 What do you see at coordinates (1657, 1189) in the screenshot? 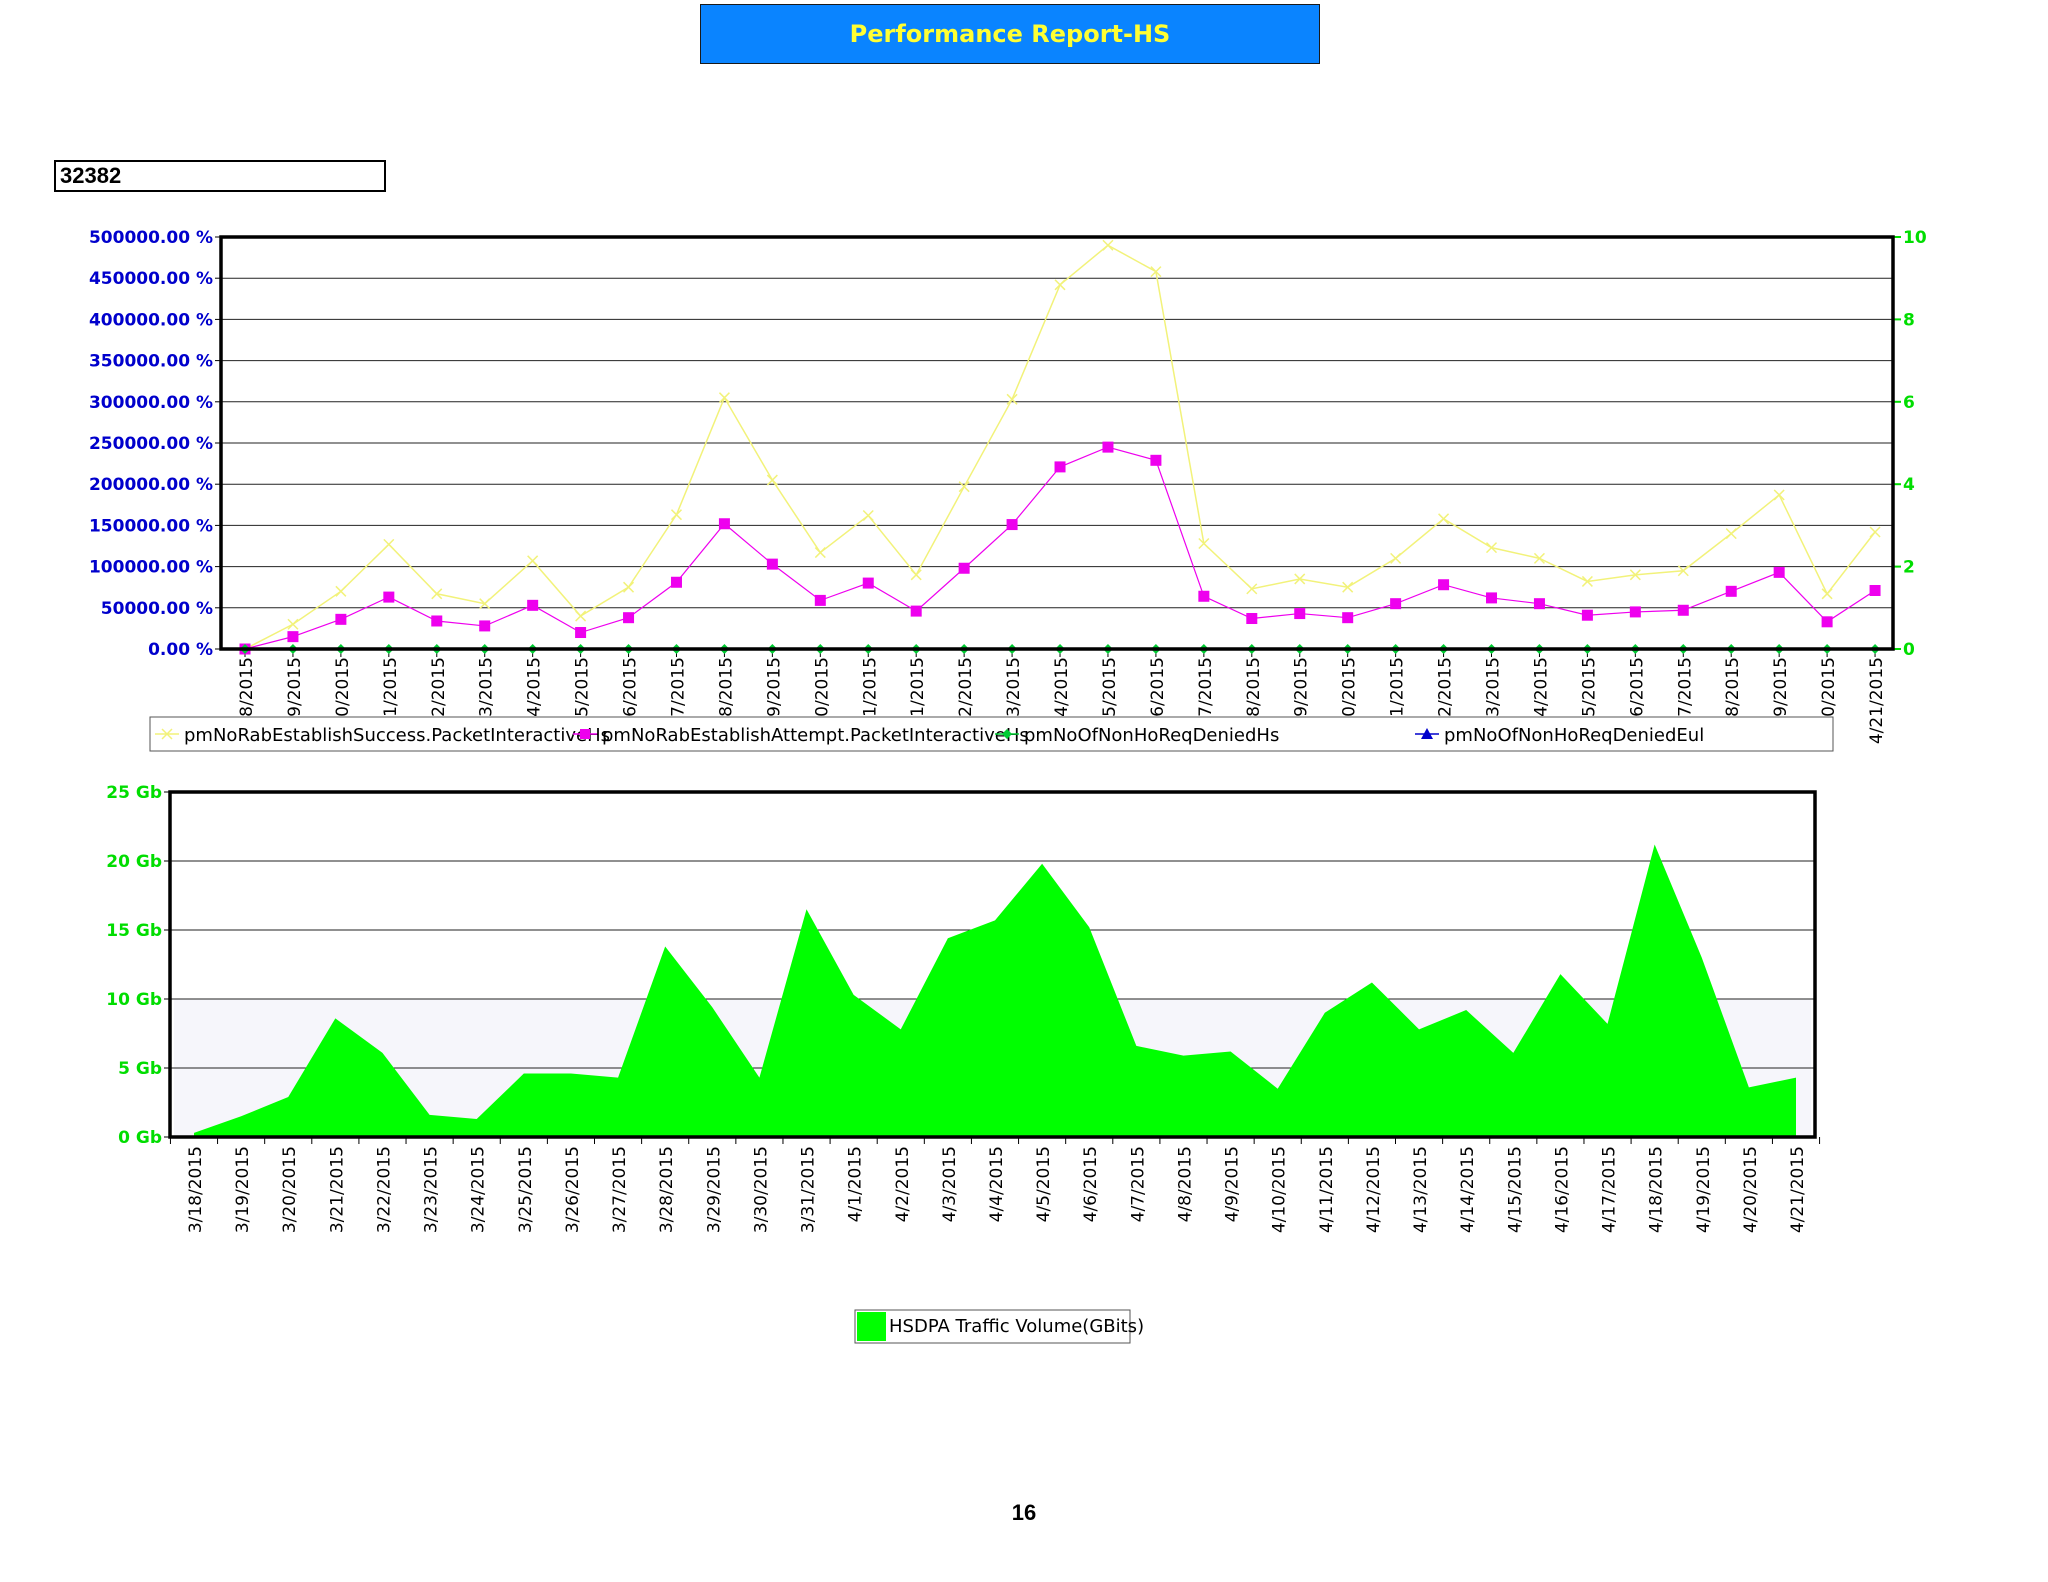
I see `x-axis-tick-label: 4/18/2015` at bounding box center [1657, 1189].